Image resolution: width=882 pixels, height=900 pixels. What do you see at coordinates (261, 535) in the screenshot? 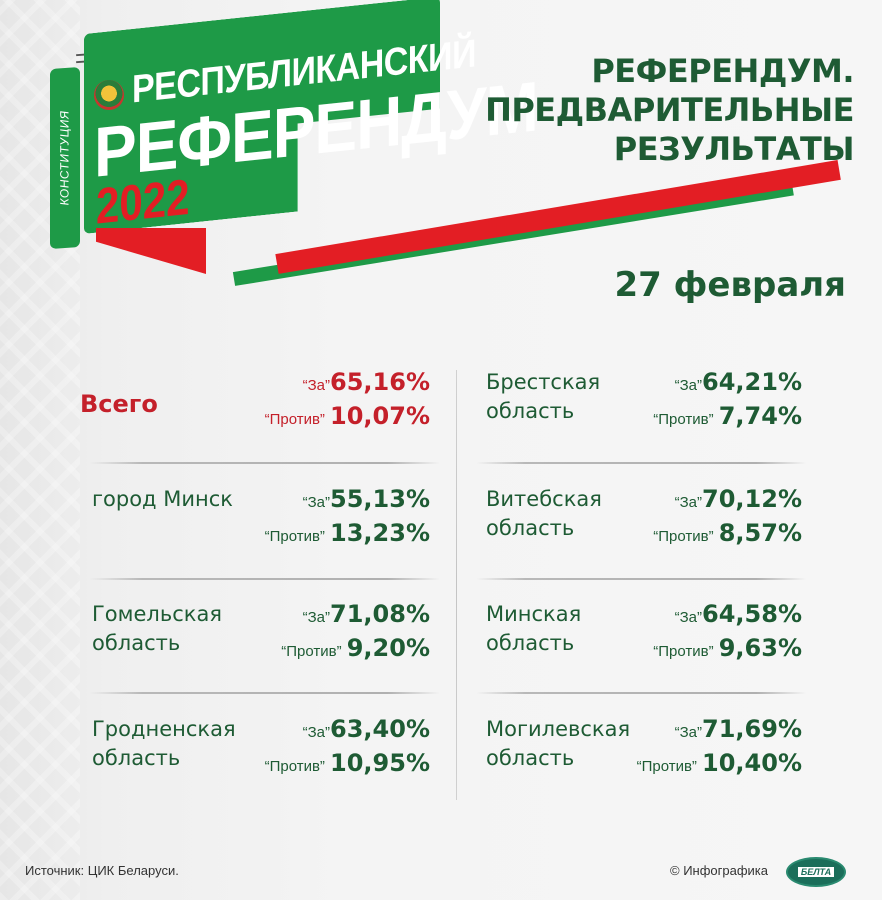
I see `result-minsk-city: город Минск “За”55,13% “Против” 13,23%` at bounding box center [261, 535].